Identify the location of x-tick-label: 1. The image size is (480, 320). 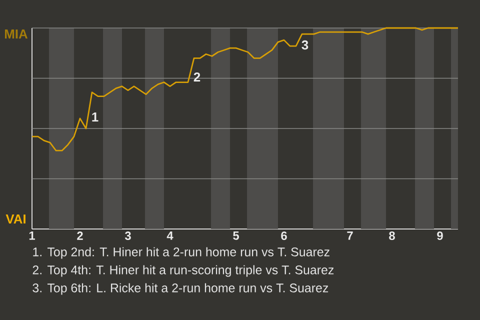
(32, 236).